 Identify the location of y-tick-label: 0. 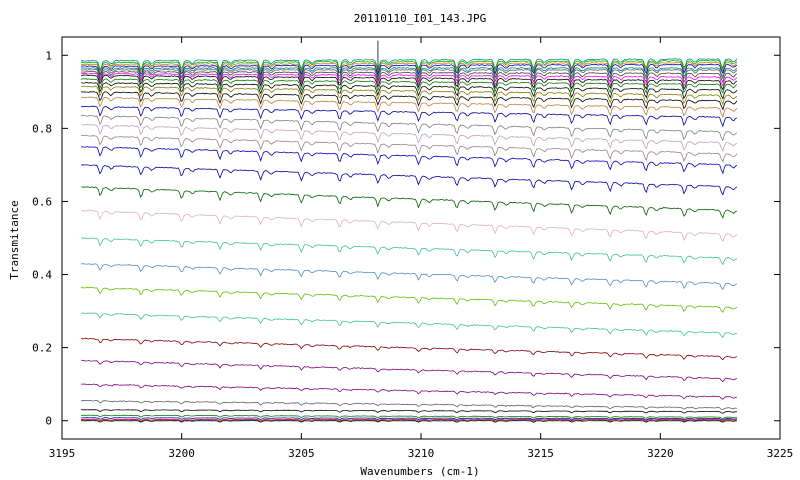
(48, 421).